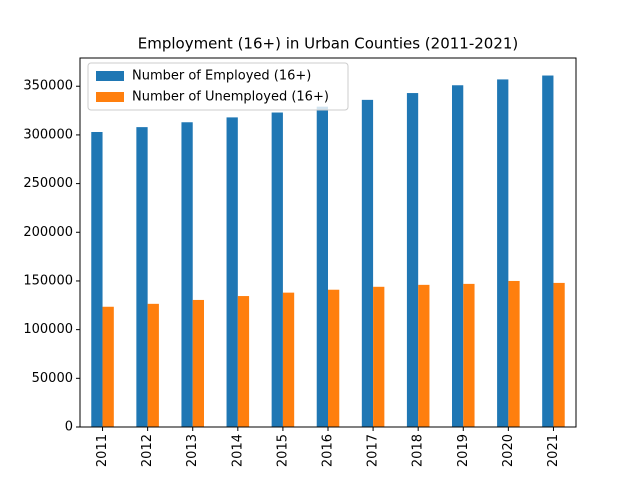 The width and height of the screenshot is (640, 480). I want to click on x-tick-label: 2019, so click(463, 450).